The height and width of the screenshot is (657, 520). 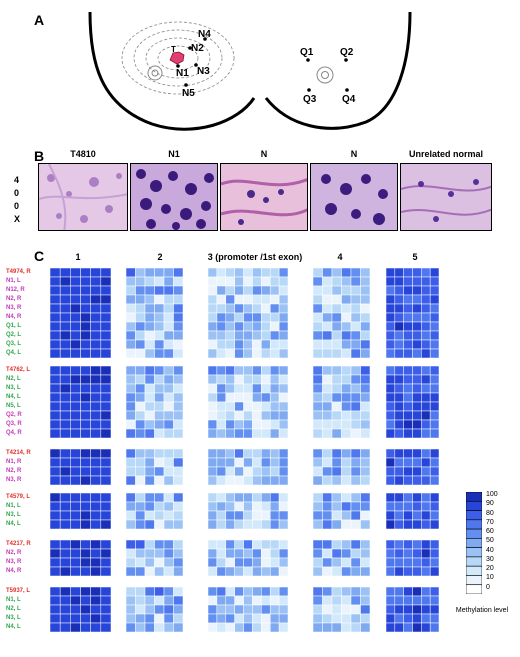 What do you see at coordinates (13, 406) in the screenshot?
I see `row-label: N5, L` at bounding box center [13, 406].